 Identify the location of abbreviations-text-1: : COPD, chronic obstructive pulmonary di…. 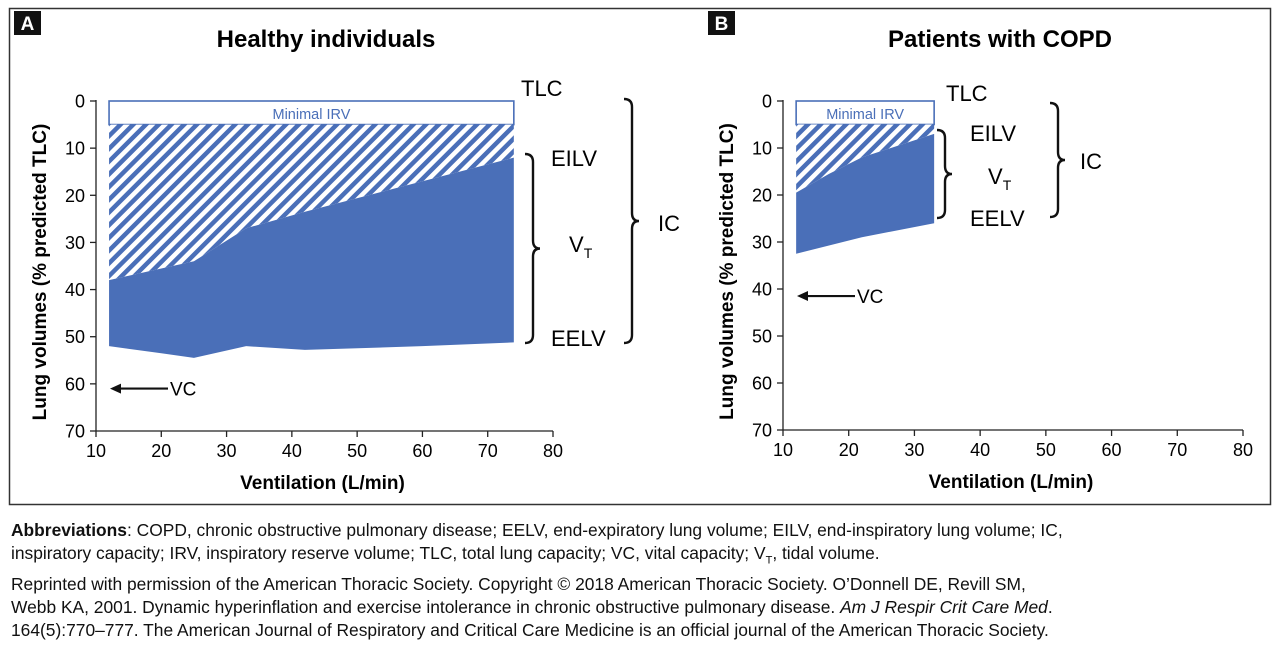
(594, 530).